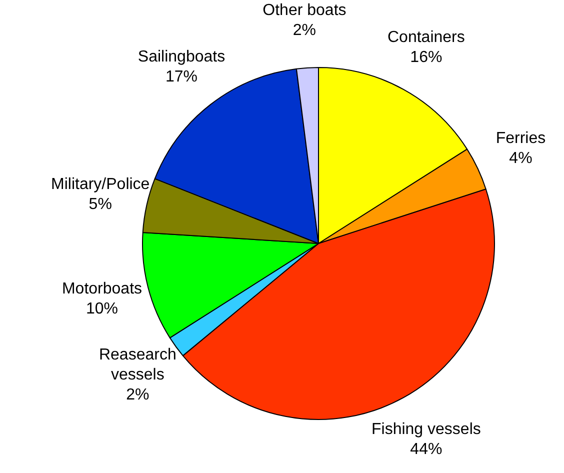 The height and width of the screenshot is (473, 564). What do you see at coordinates (520, 158) in the screenshot?
I see `data-label: 4%` at bounding box center [520, 158].